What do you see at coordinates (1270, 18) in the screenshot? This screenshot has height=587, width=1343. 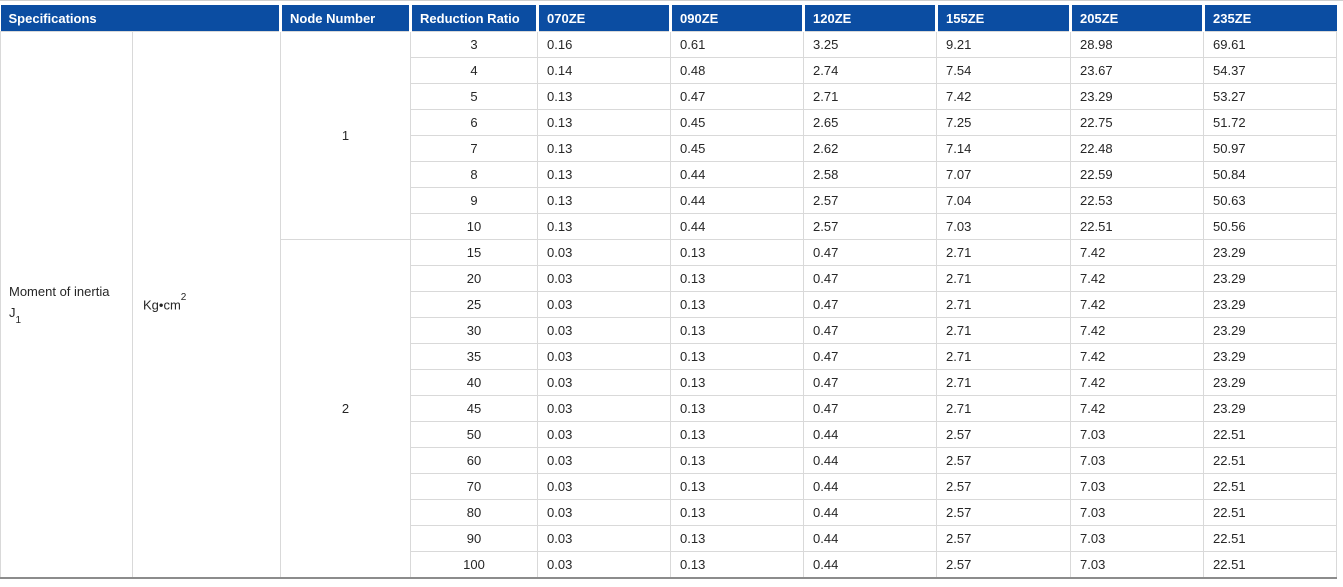 I see `header-model-235ze: 235ZE` at bounding box center [1270, 18].